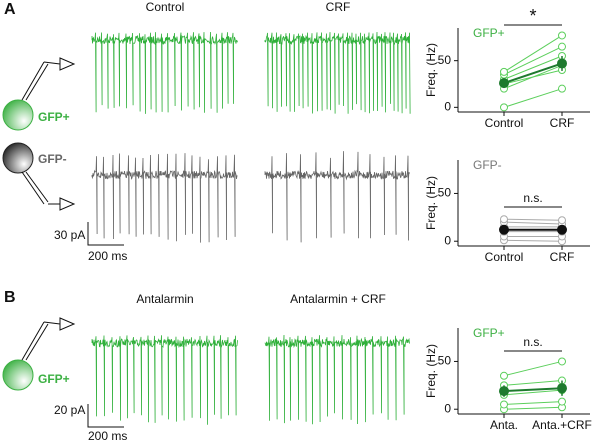  Describe the element at coordinates (338, 7) in the screenshot. I see `trace-title: CRF` at that location.